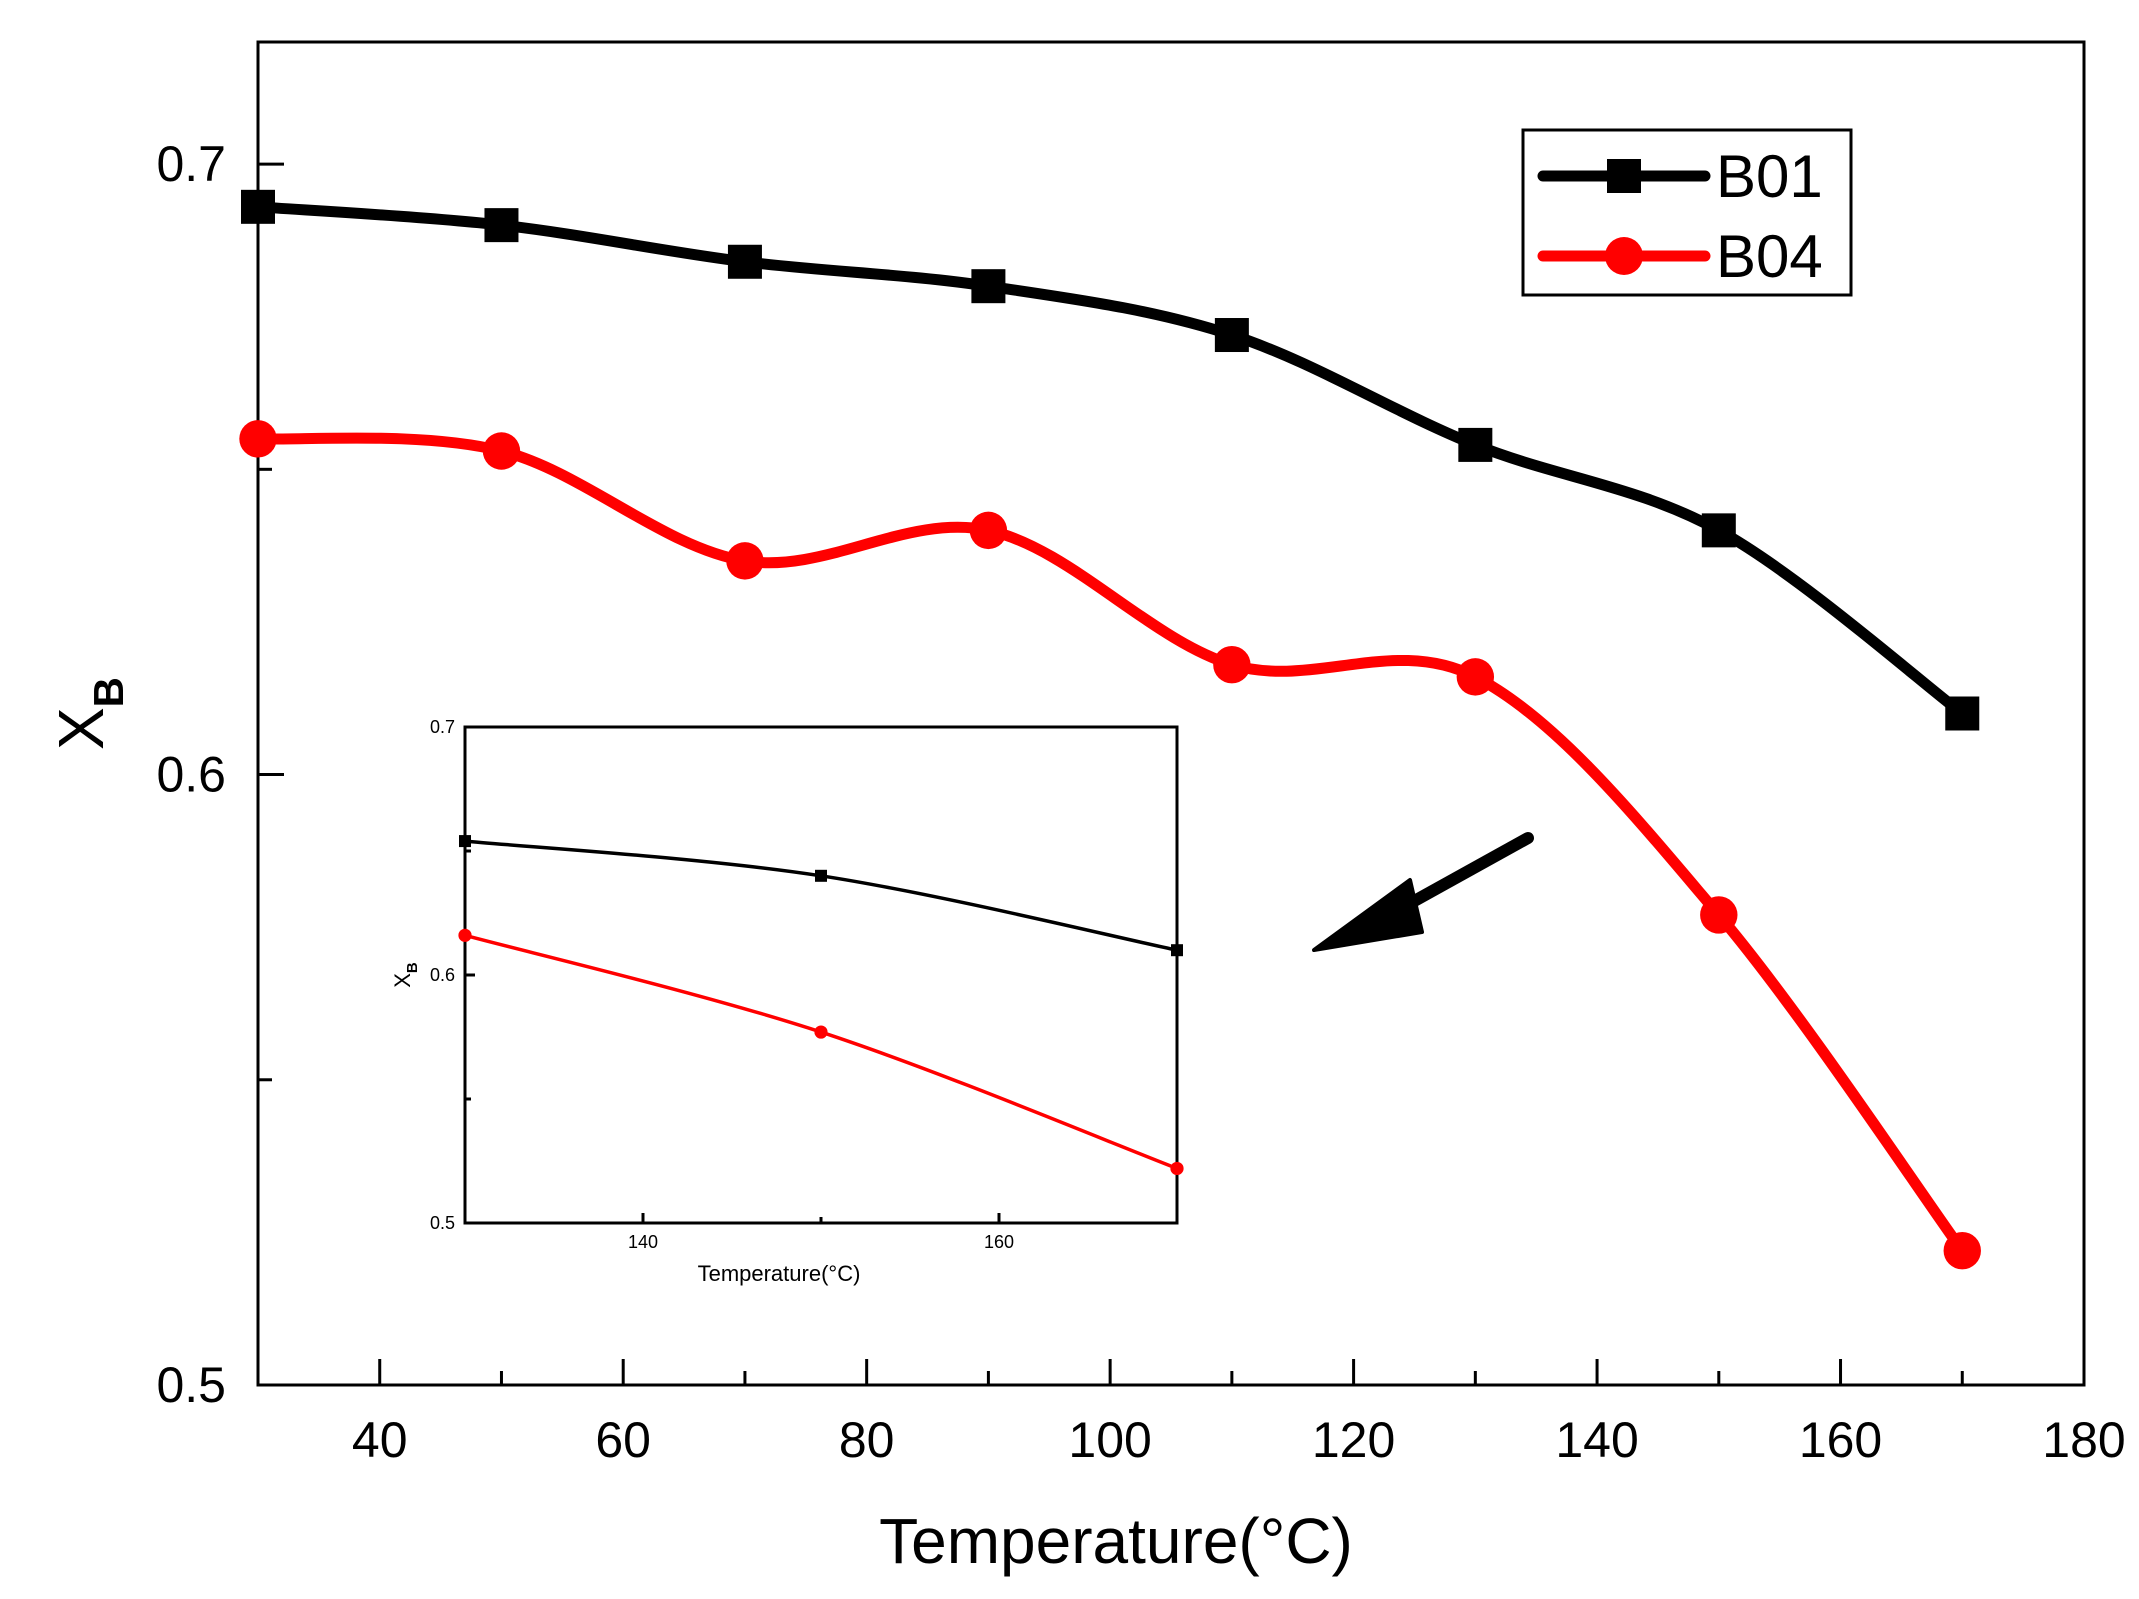  What do you see at coordinates (1769, 256) in the screenshot?
I see `legend-label-B04: B04` at bounding box center [1769, 256].